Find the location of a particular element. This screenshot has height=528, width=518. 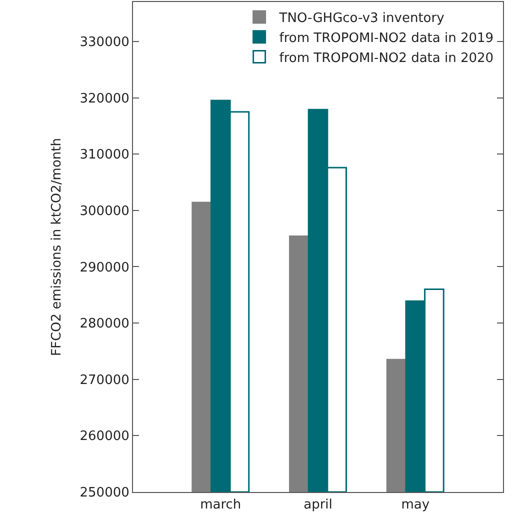

y-axis-title: FFCO2 emissions in ktCO2/month is located at coordinates (57, 247).